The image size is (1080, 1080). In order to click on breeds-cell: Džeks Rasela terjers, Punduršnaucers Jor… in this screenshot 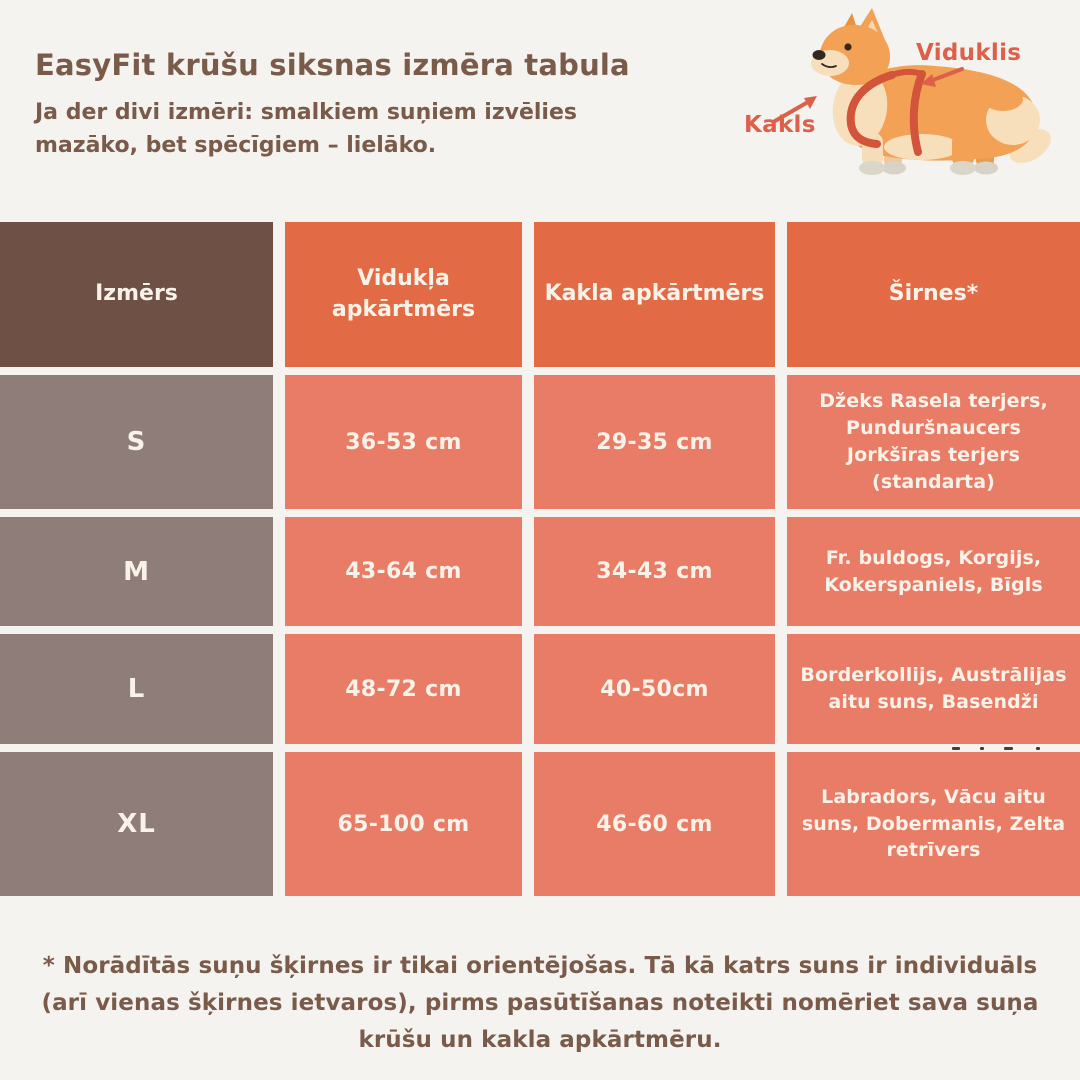, I will do `click(933, 442)`.